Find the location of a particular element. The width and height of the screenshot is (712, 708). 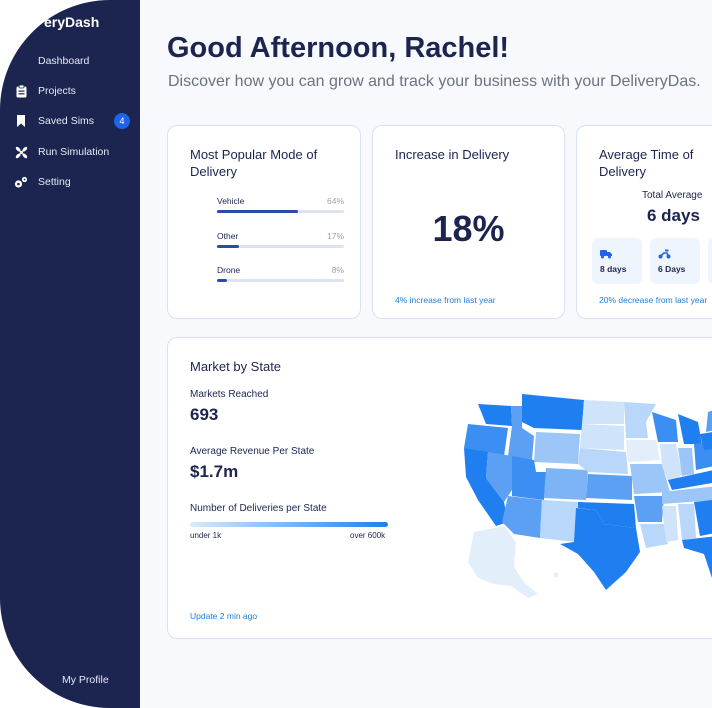

sidebar-item-label: Saved Sims is located at coordinates (66, 121).